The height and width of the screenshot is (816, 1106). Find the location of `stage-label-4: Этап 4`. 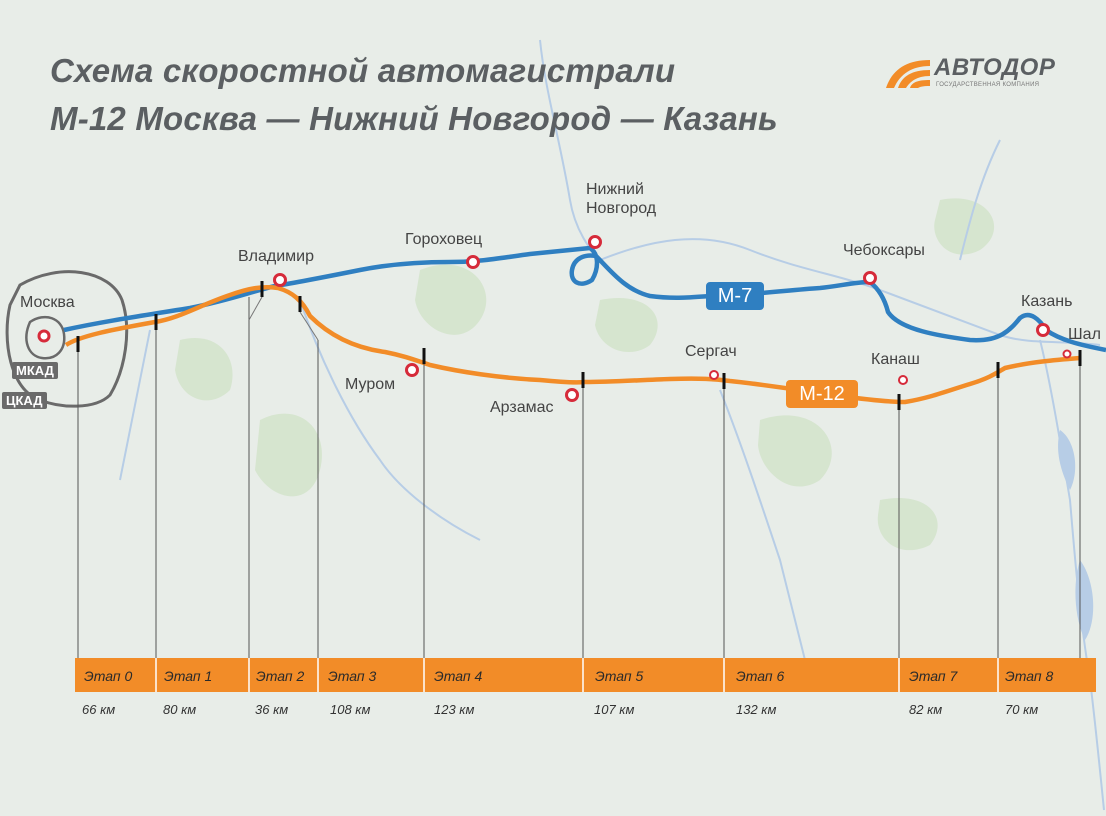

stage-label-4: Этап 4 is located at coordinates (458, 676).